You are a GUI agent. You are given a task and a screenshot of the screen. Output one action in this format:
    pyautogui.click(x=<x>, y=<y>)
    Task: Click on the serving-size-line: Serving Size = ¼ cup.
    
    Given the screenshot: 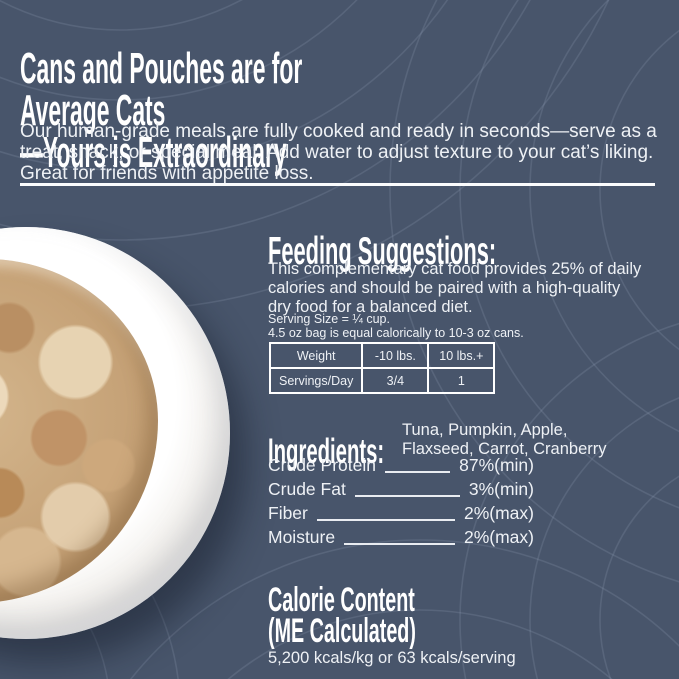 What is the action you would take?
    pyautogui.click(x=329, y=319)
    